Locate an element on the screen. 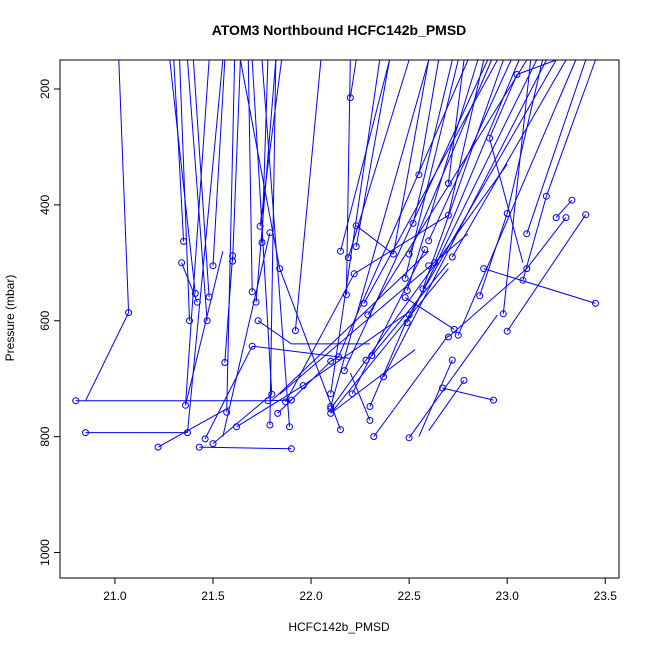 The image size is (650, 650). y-tick-label: 200 is located at coordinates (45, 89).